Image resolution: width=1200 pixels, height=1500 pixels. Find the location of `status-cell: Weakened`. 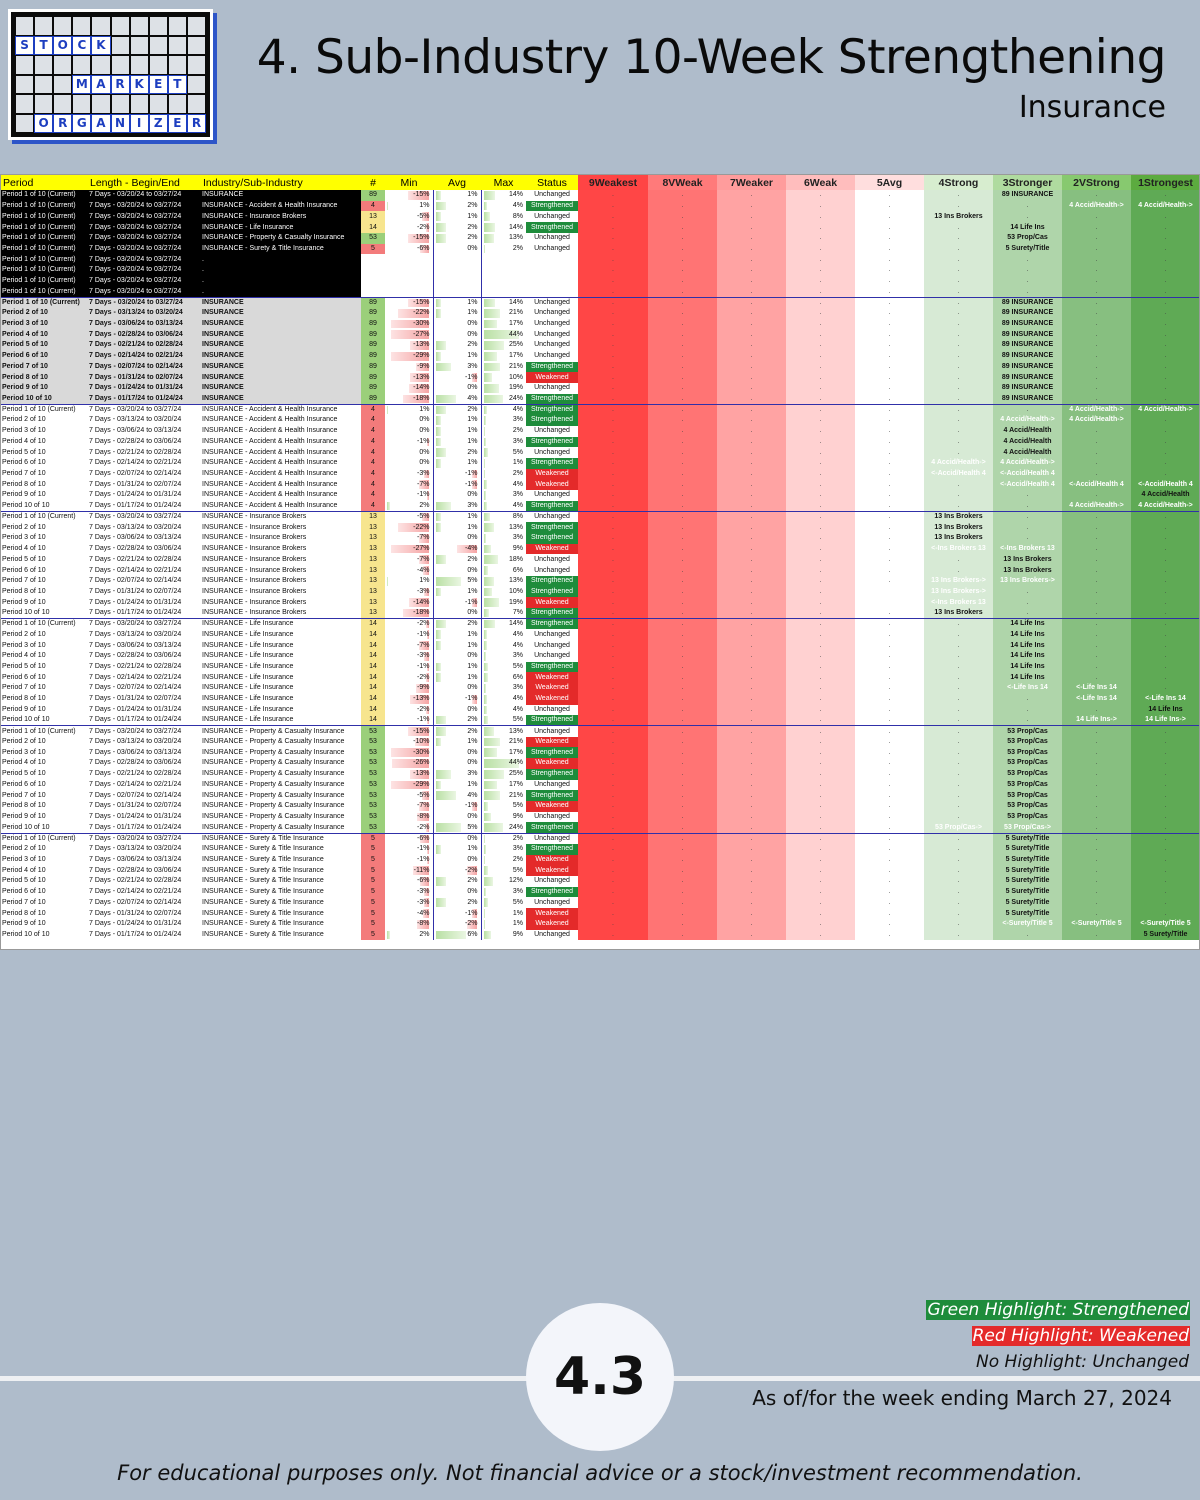

status-cell: Weakened is located at coordinates (552, 742).